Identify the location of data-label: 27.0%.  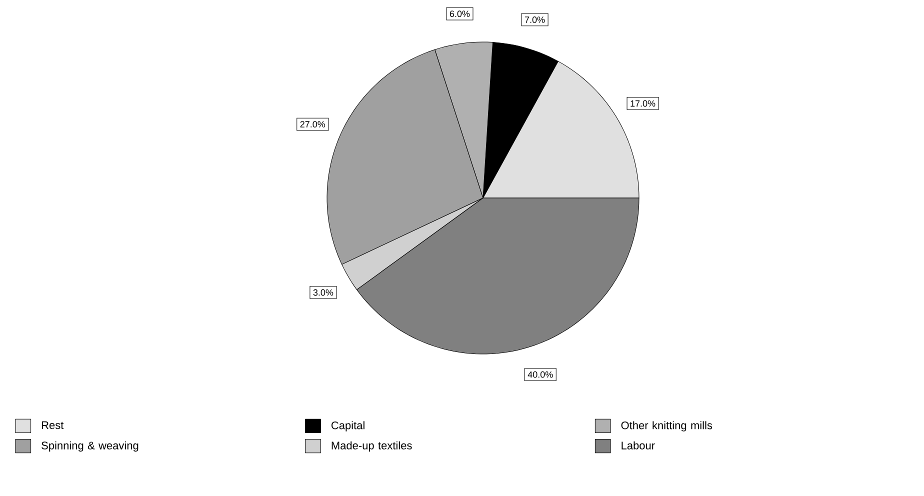
(313, 124).